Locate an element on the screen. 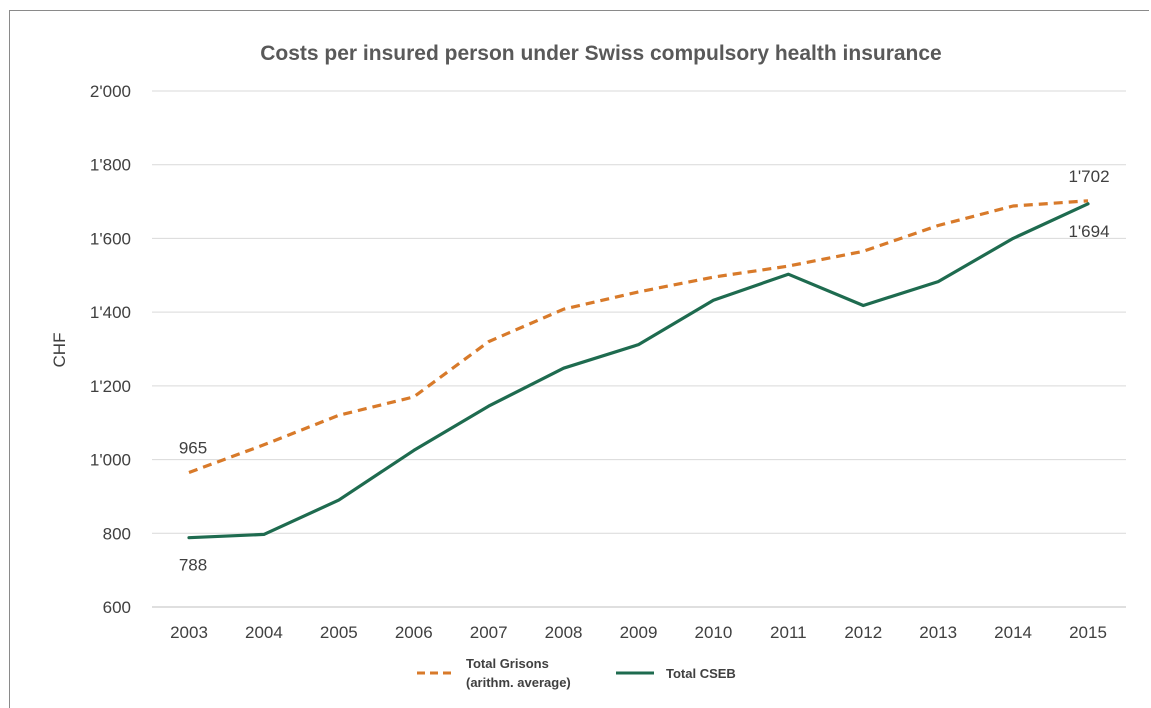 Image resolution: width=1151 pixels, height=708 pixels. data-label: 1'702 is located at coordinates (1088, 176).